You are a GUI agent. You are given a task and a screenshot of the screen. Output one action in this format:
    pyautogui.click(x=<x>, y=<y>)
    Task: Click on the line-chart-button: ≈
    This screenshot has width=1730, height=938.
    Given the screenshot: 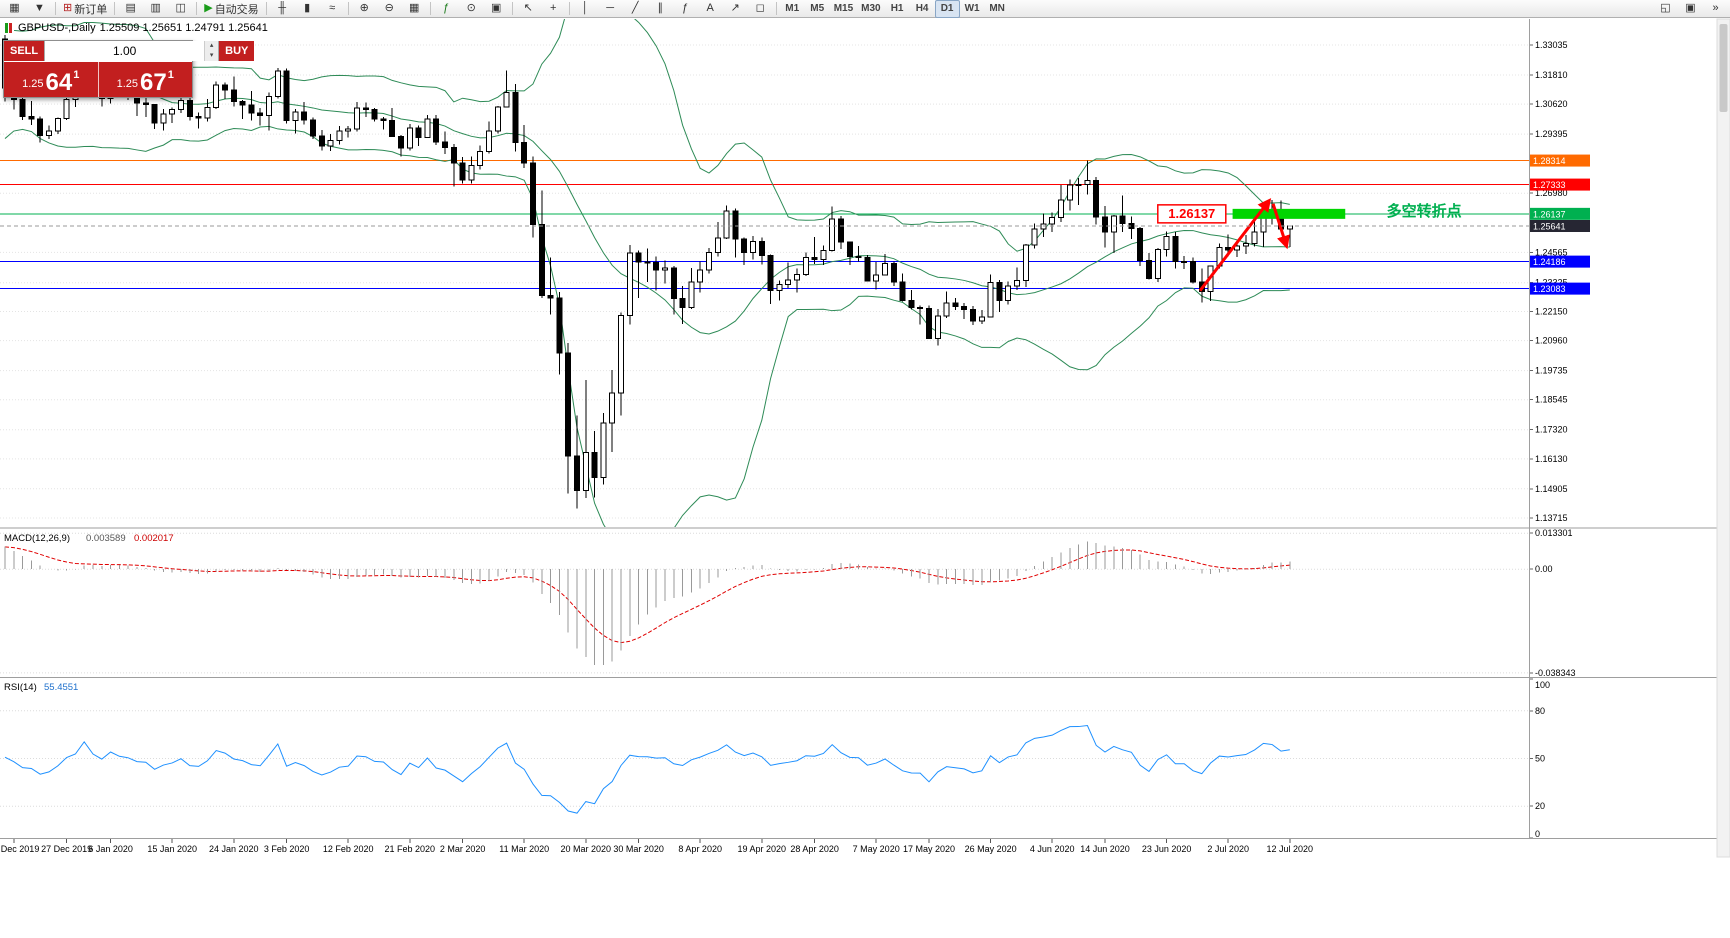 What is the action you would take?
    pyautogui.click(x=332, y=9)
    